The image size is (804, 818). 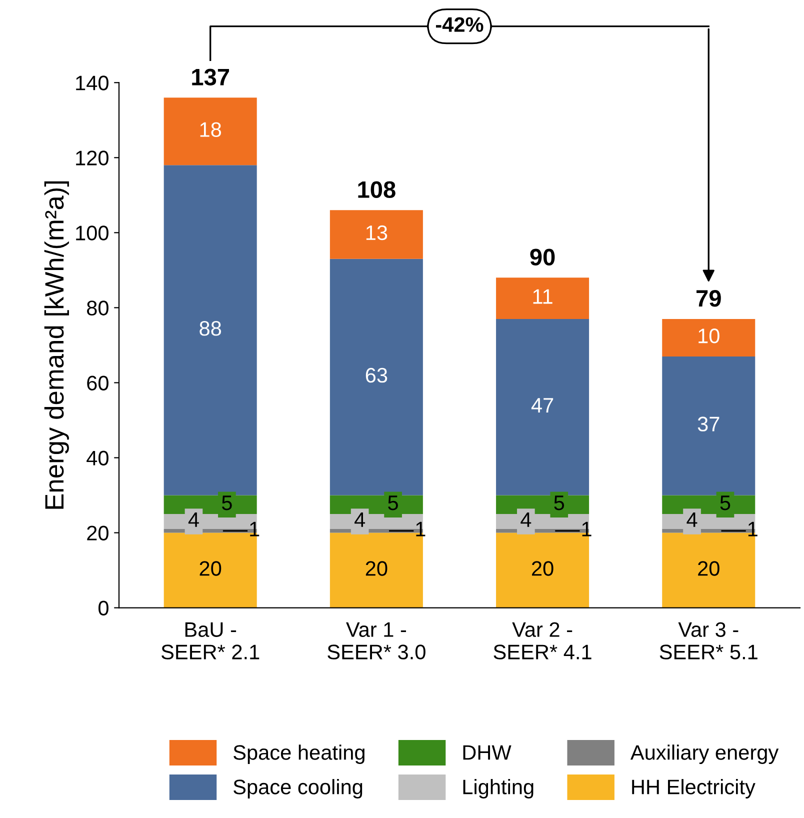 What do you see at coordinates (92, 158) in the screenshot?
I see `y-tick-label: 120` at bounding box center [92, 158].